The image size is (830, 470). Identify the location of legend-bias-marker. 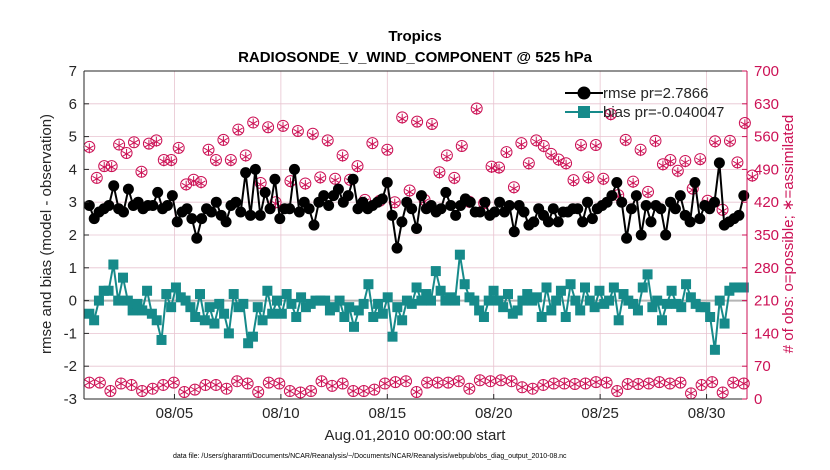
(584, 112).